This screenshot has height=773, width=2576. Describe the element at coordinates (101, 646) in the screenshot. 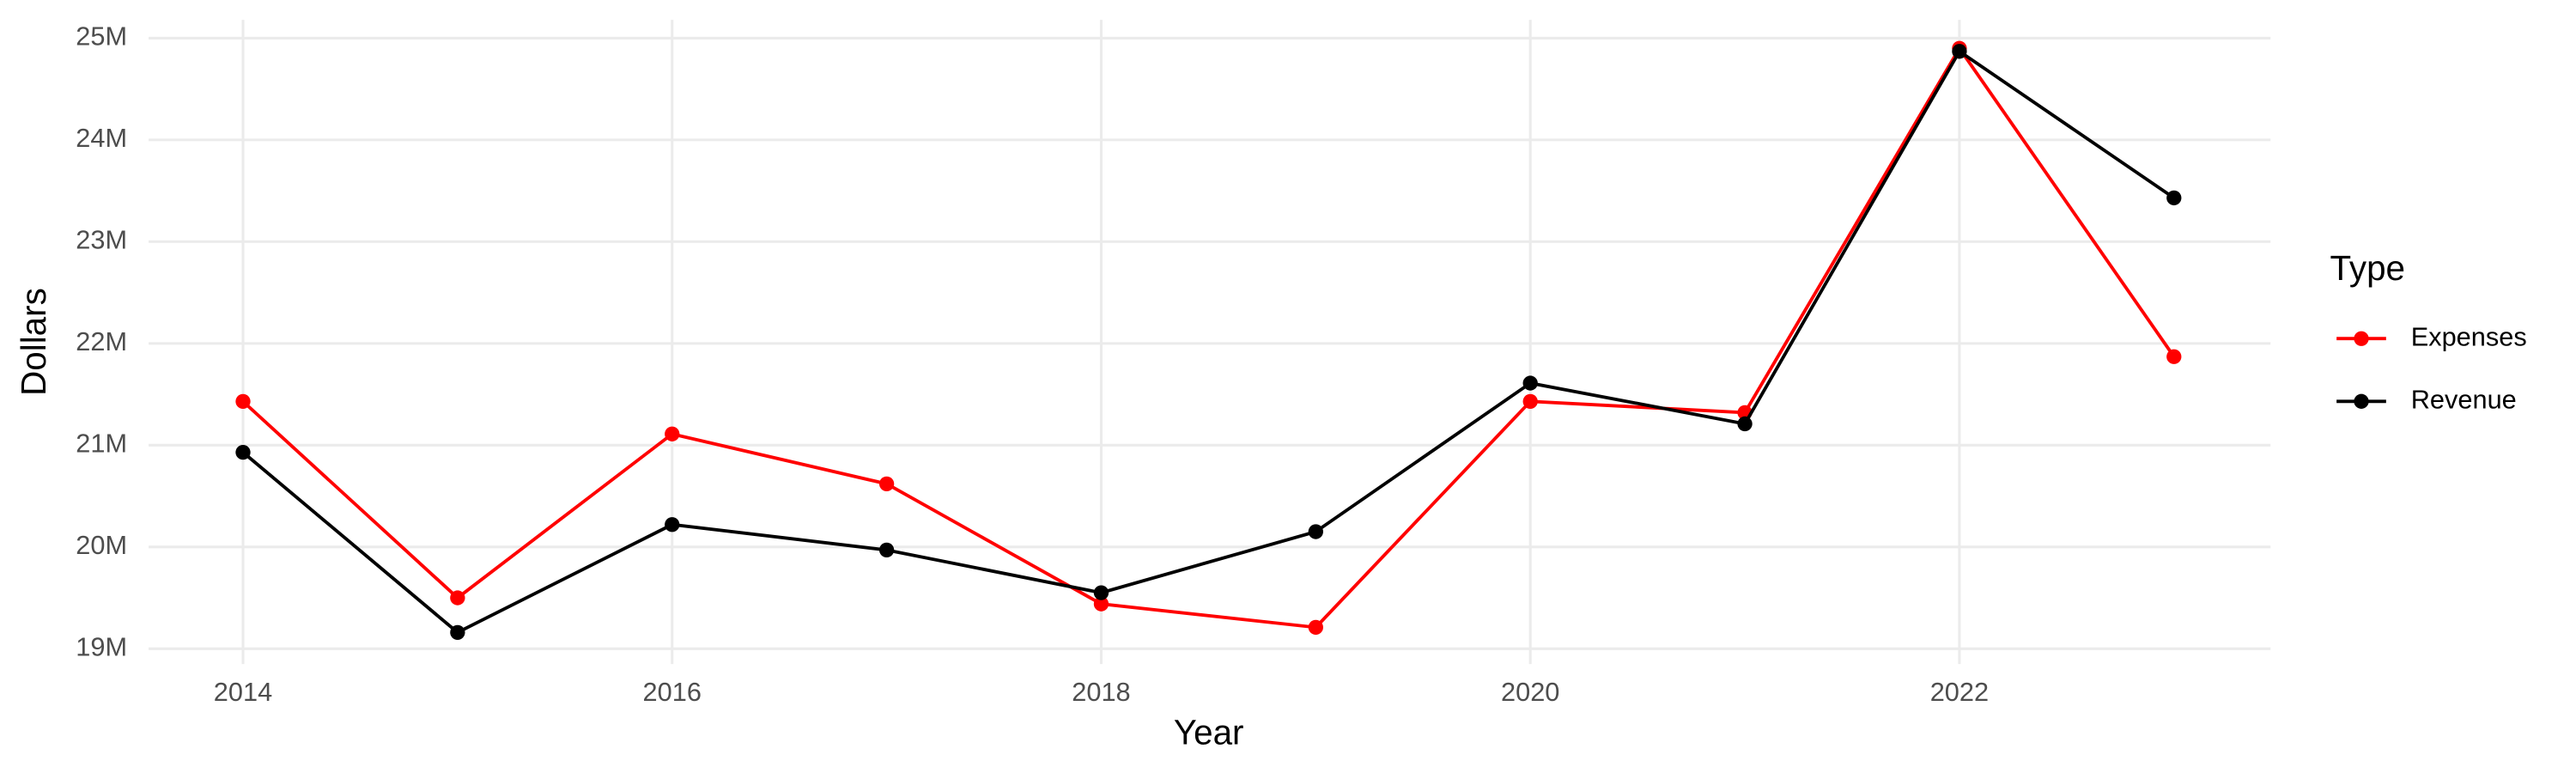

I see `y-tick-label: 19M` at that location.